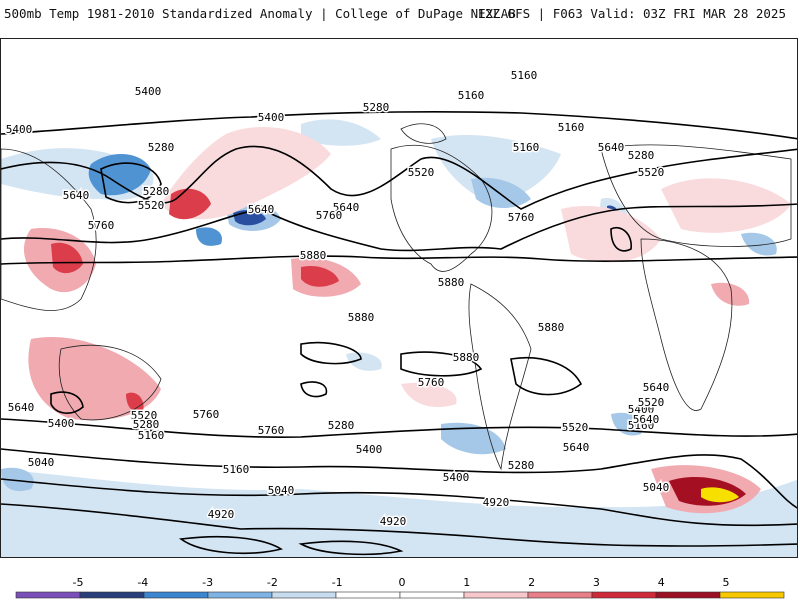 Image resolution: width=800 pixels, height=600 pixels. What do you see at coordinates (423, 133) in the screenshot?
I see `coastline-greenland` at bounding box center [423, 133].